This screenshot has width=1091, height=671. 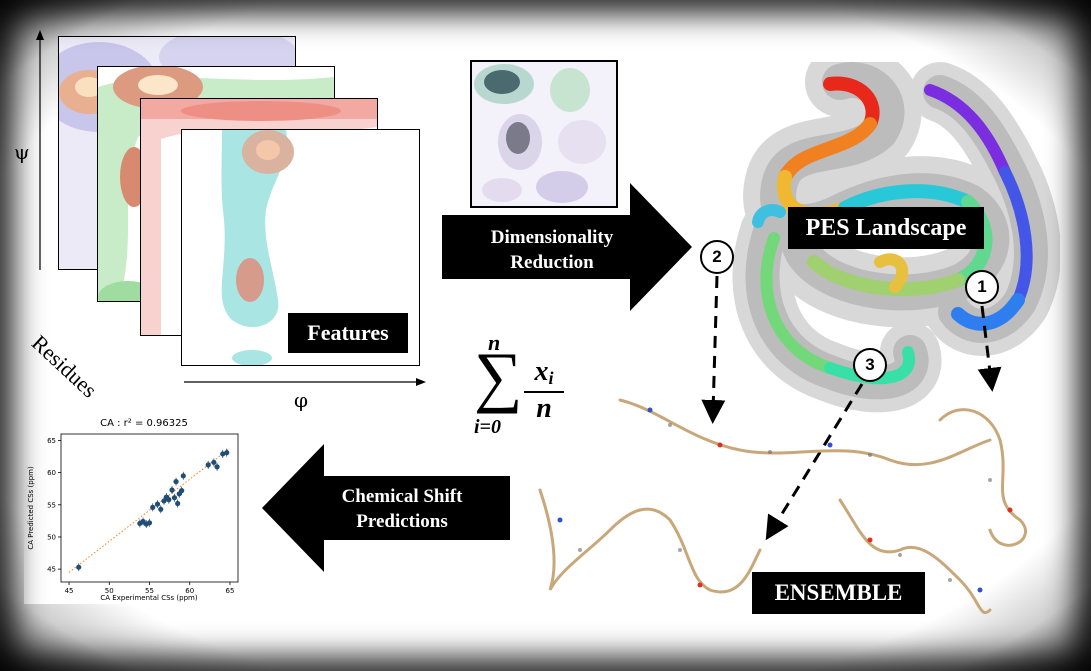 I want to click on x-tick-label-3: 60, so click(x=189, y=591).